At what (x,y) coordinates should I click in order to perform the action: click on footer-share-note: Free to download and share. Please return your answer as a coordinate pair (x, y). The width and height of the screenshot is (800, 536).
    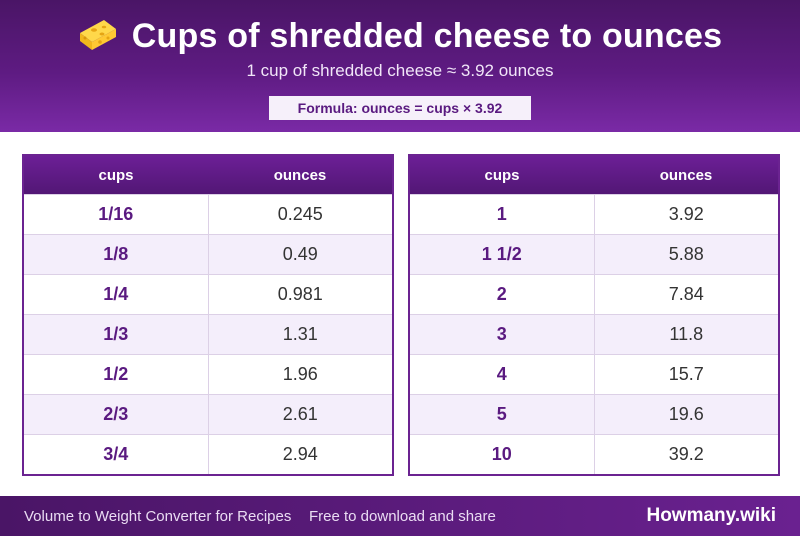
    Looking at the image, I should click on (402, 516).